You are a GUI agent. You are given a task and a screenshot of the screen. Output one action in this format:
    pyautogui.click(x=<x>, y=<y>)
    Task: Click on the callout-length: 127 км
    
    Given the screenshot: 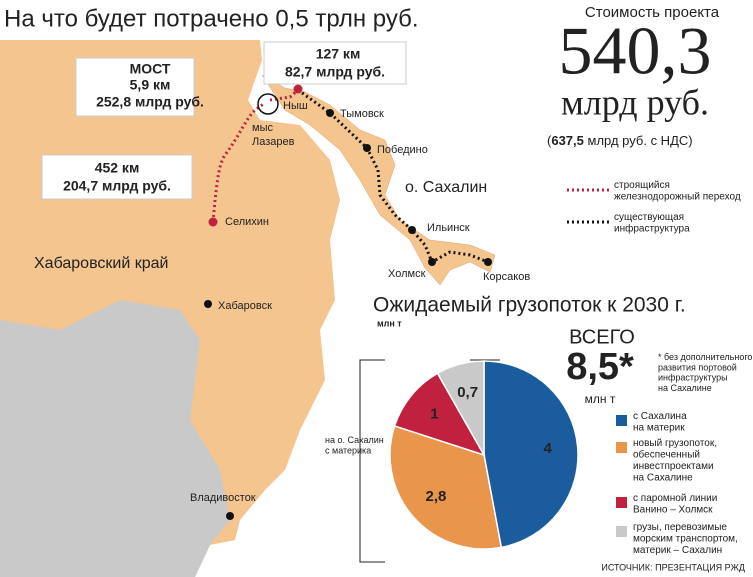 What is the action you would take?
    pyautogui.click(x=338, y=54)
    